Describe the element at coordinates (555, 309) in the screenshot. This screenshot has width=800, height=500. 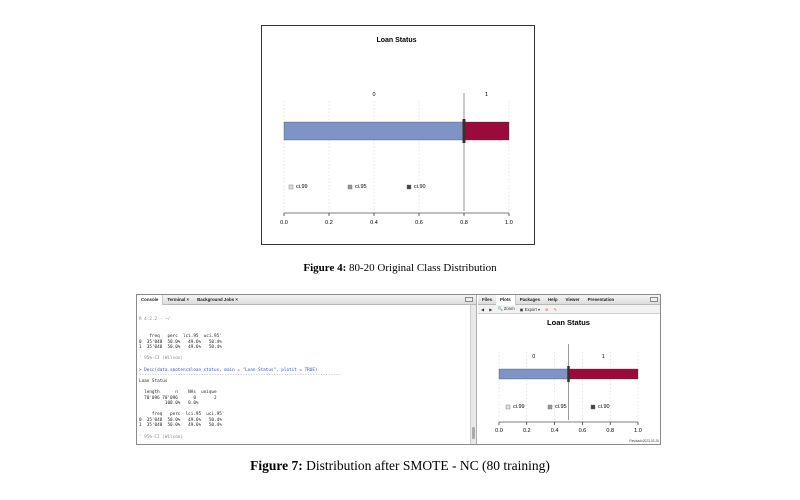
I see `broom-icon: ✎` at that location.